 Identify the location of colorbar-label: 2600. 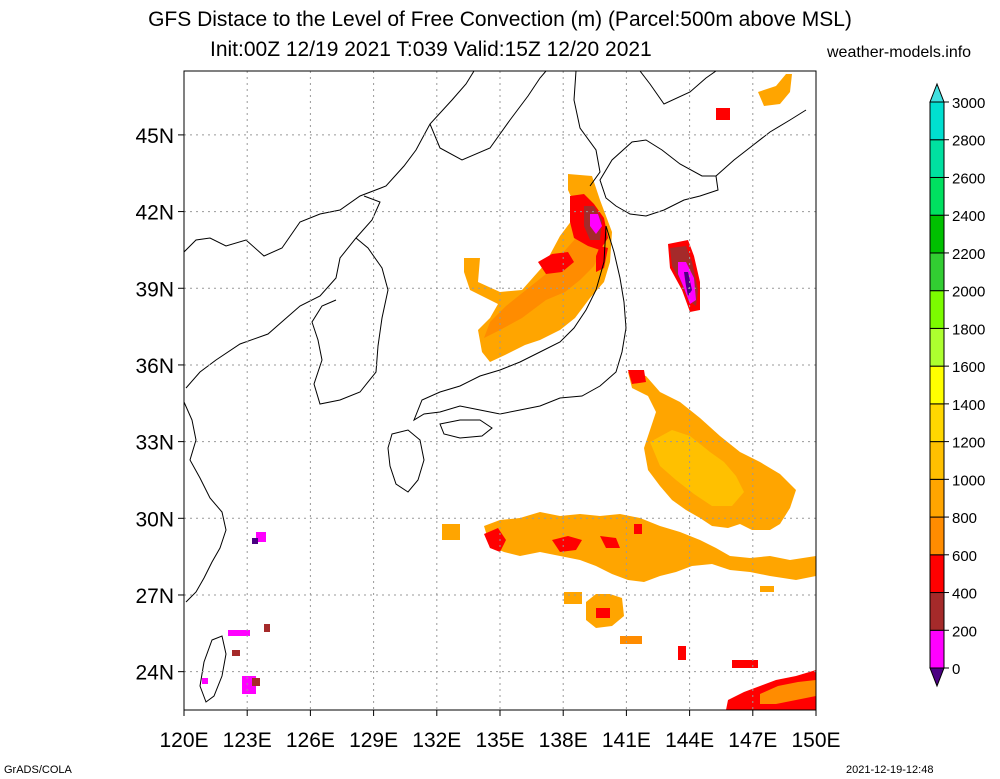
(968, 178).